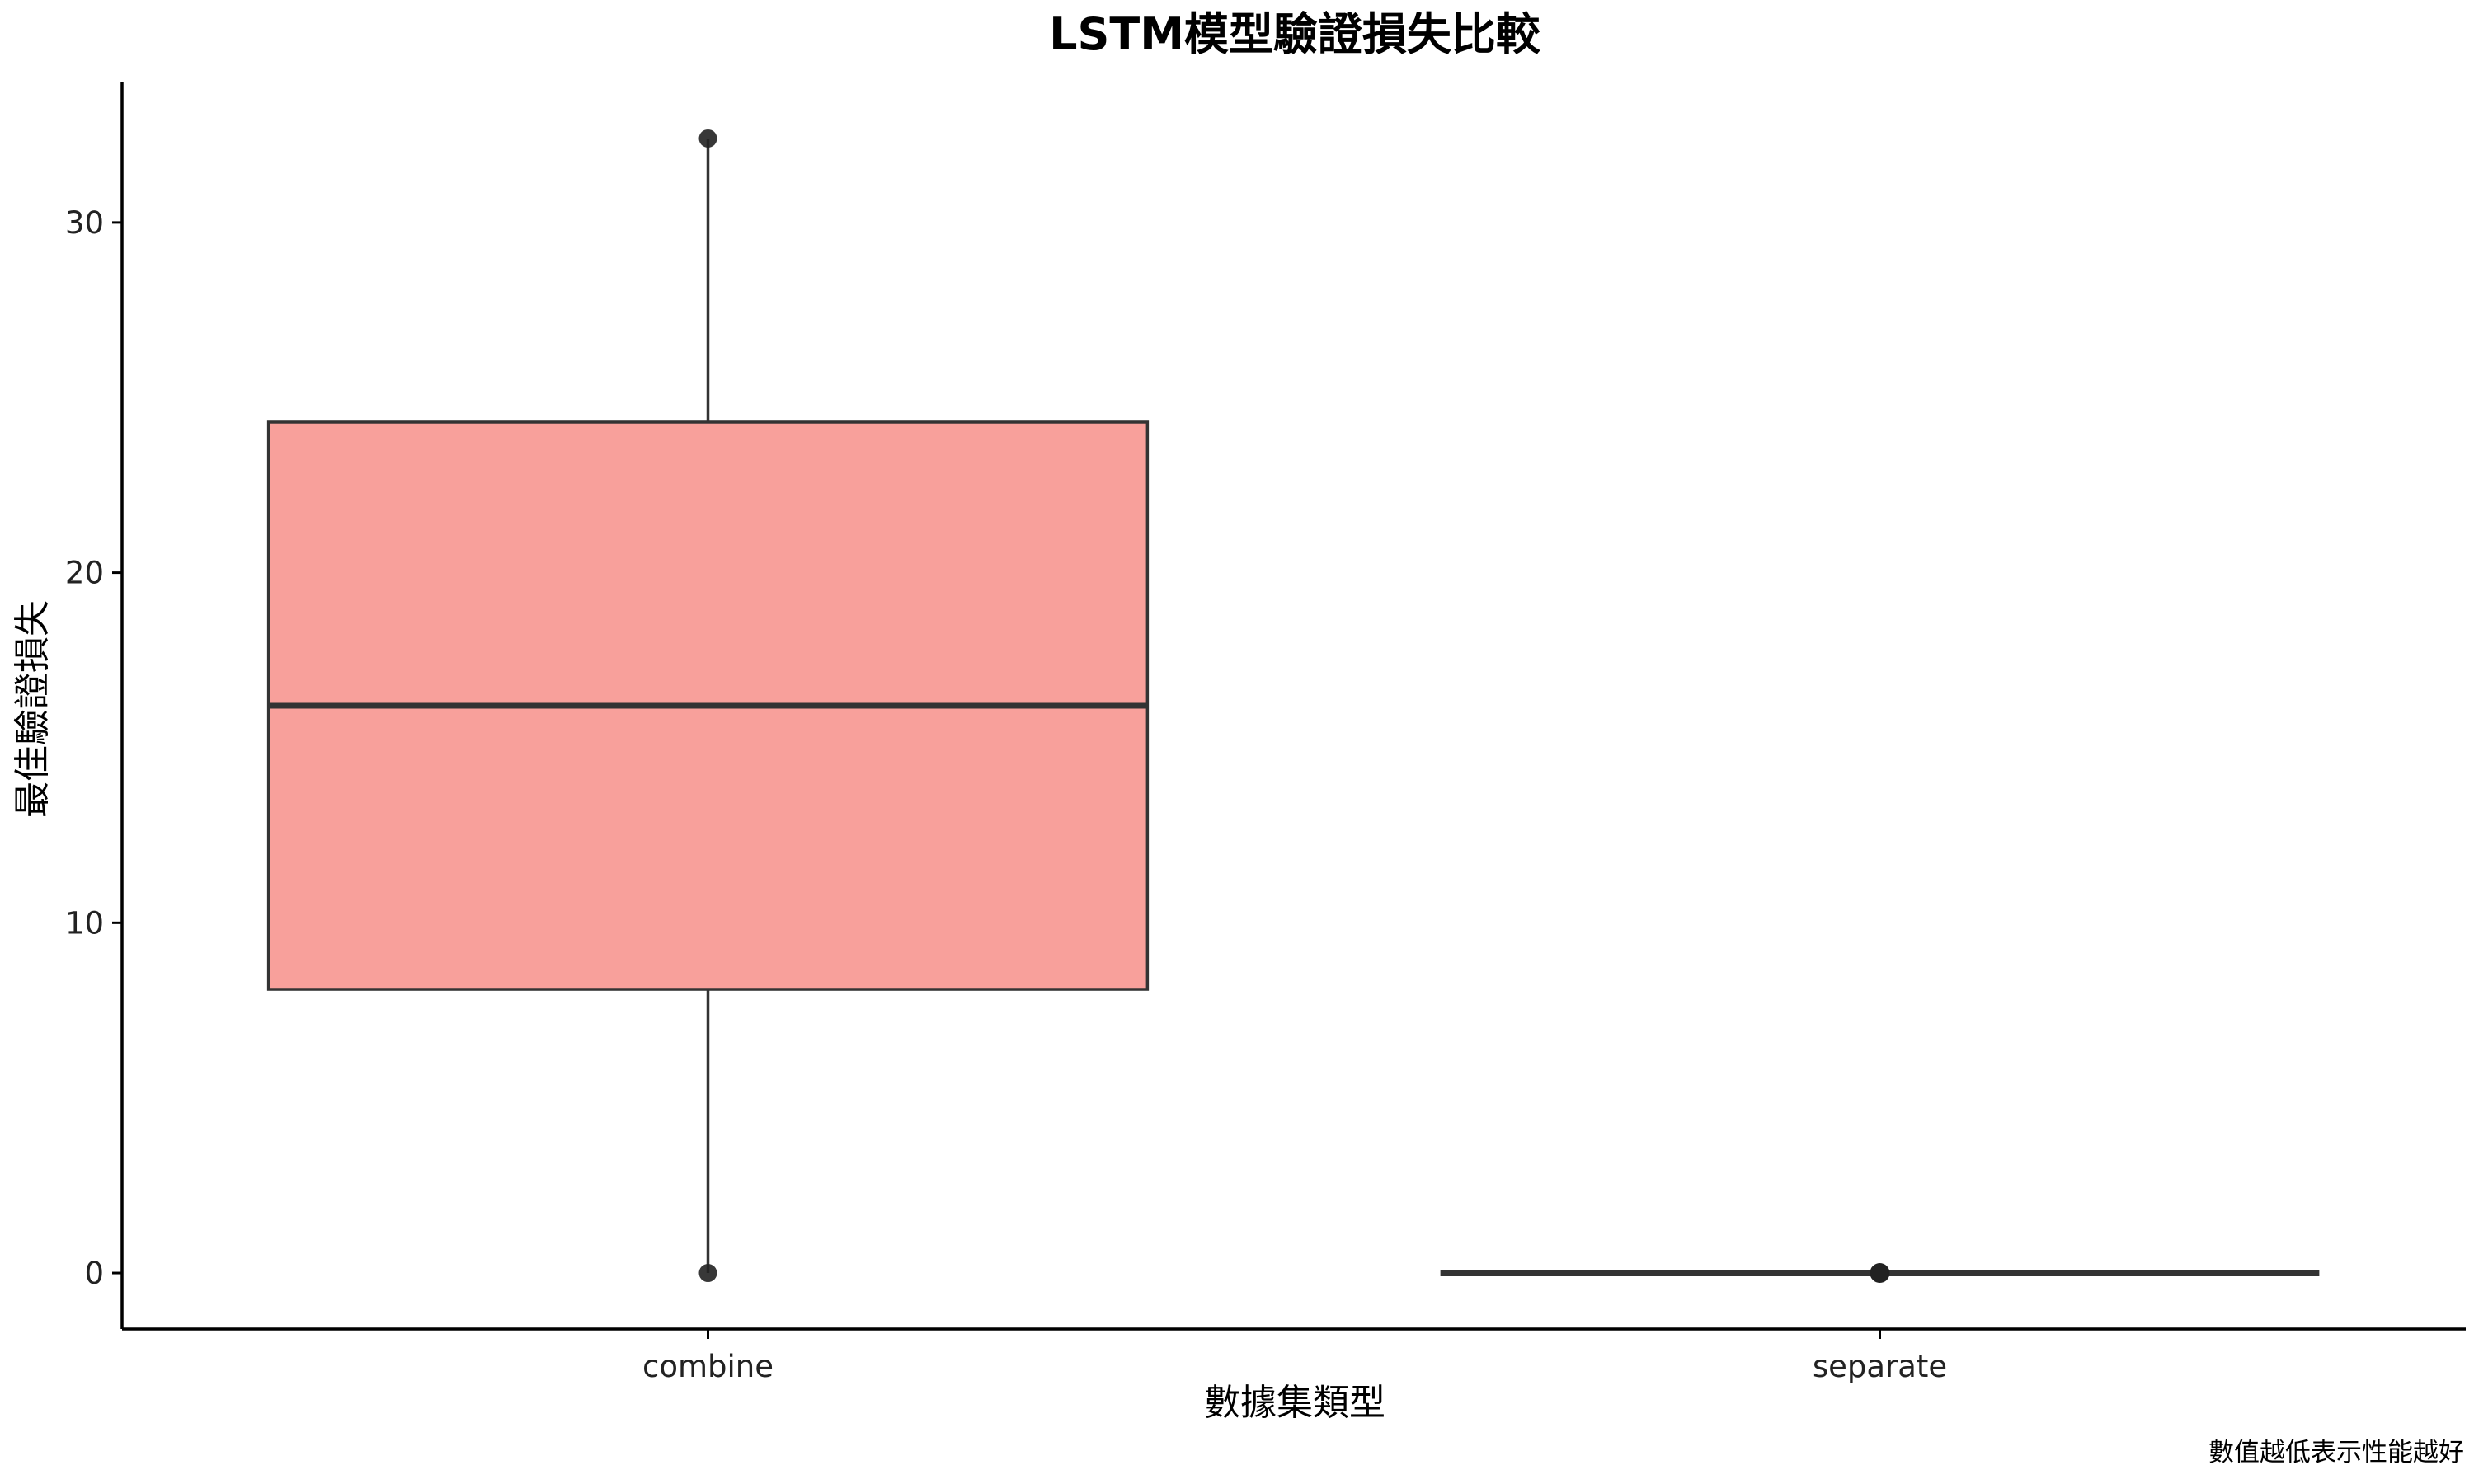 The image size is (2474, 1484). What do you see at coordinates (84, 573) in the screenshot?
I see `y-tick-label-20: 20` at bounding box center [84, 573].